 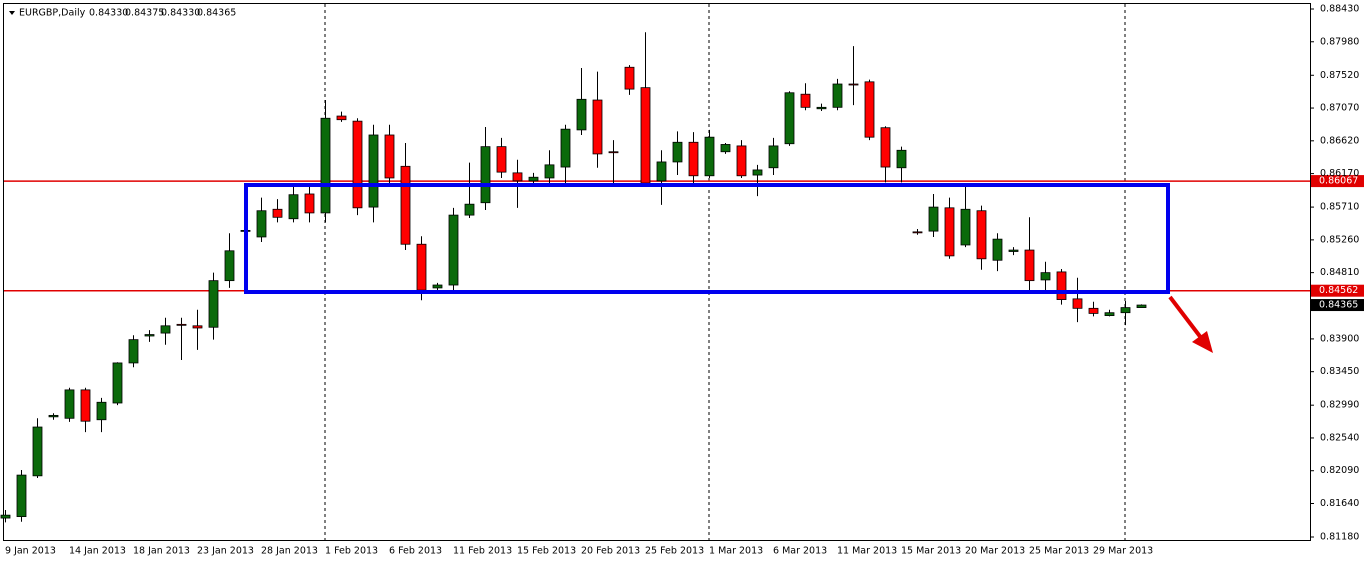 What do you see at coordinates (97, 551) in the screenshot?
I see `x-tick-label: 14 Jan 2013` at bounding box center [97, 551].